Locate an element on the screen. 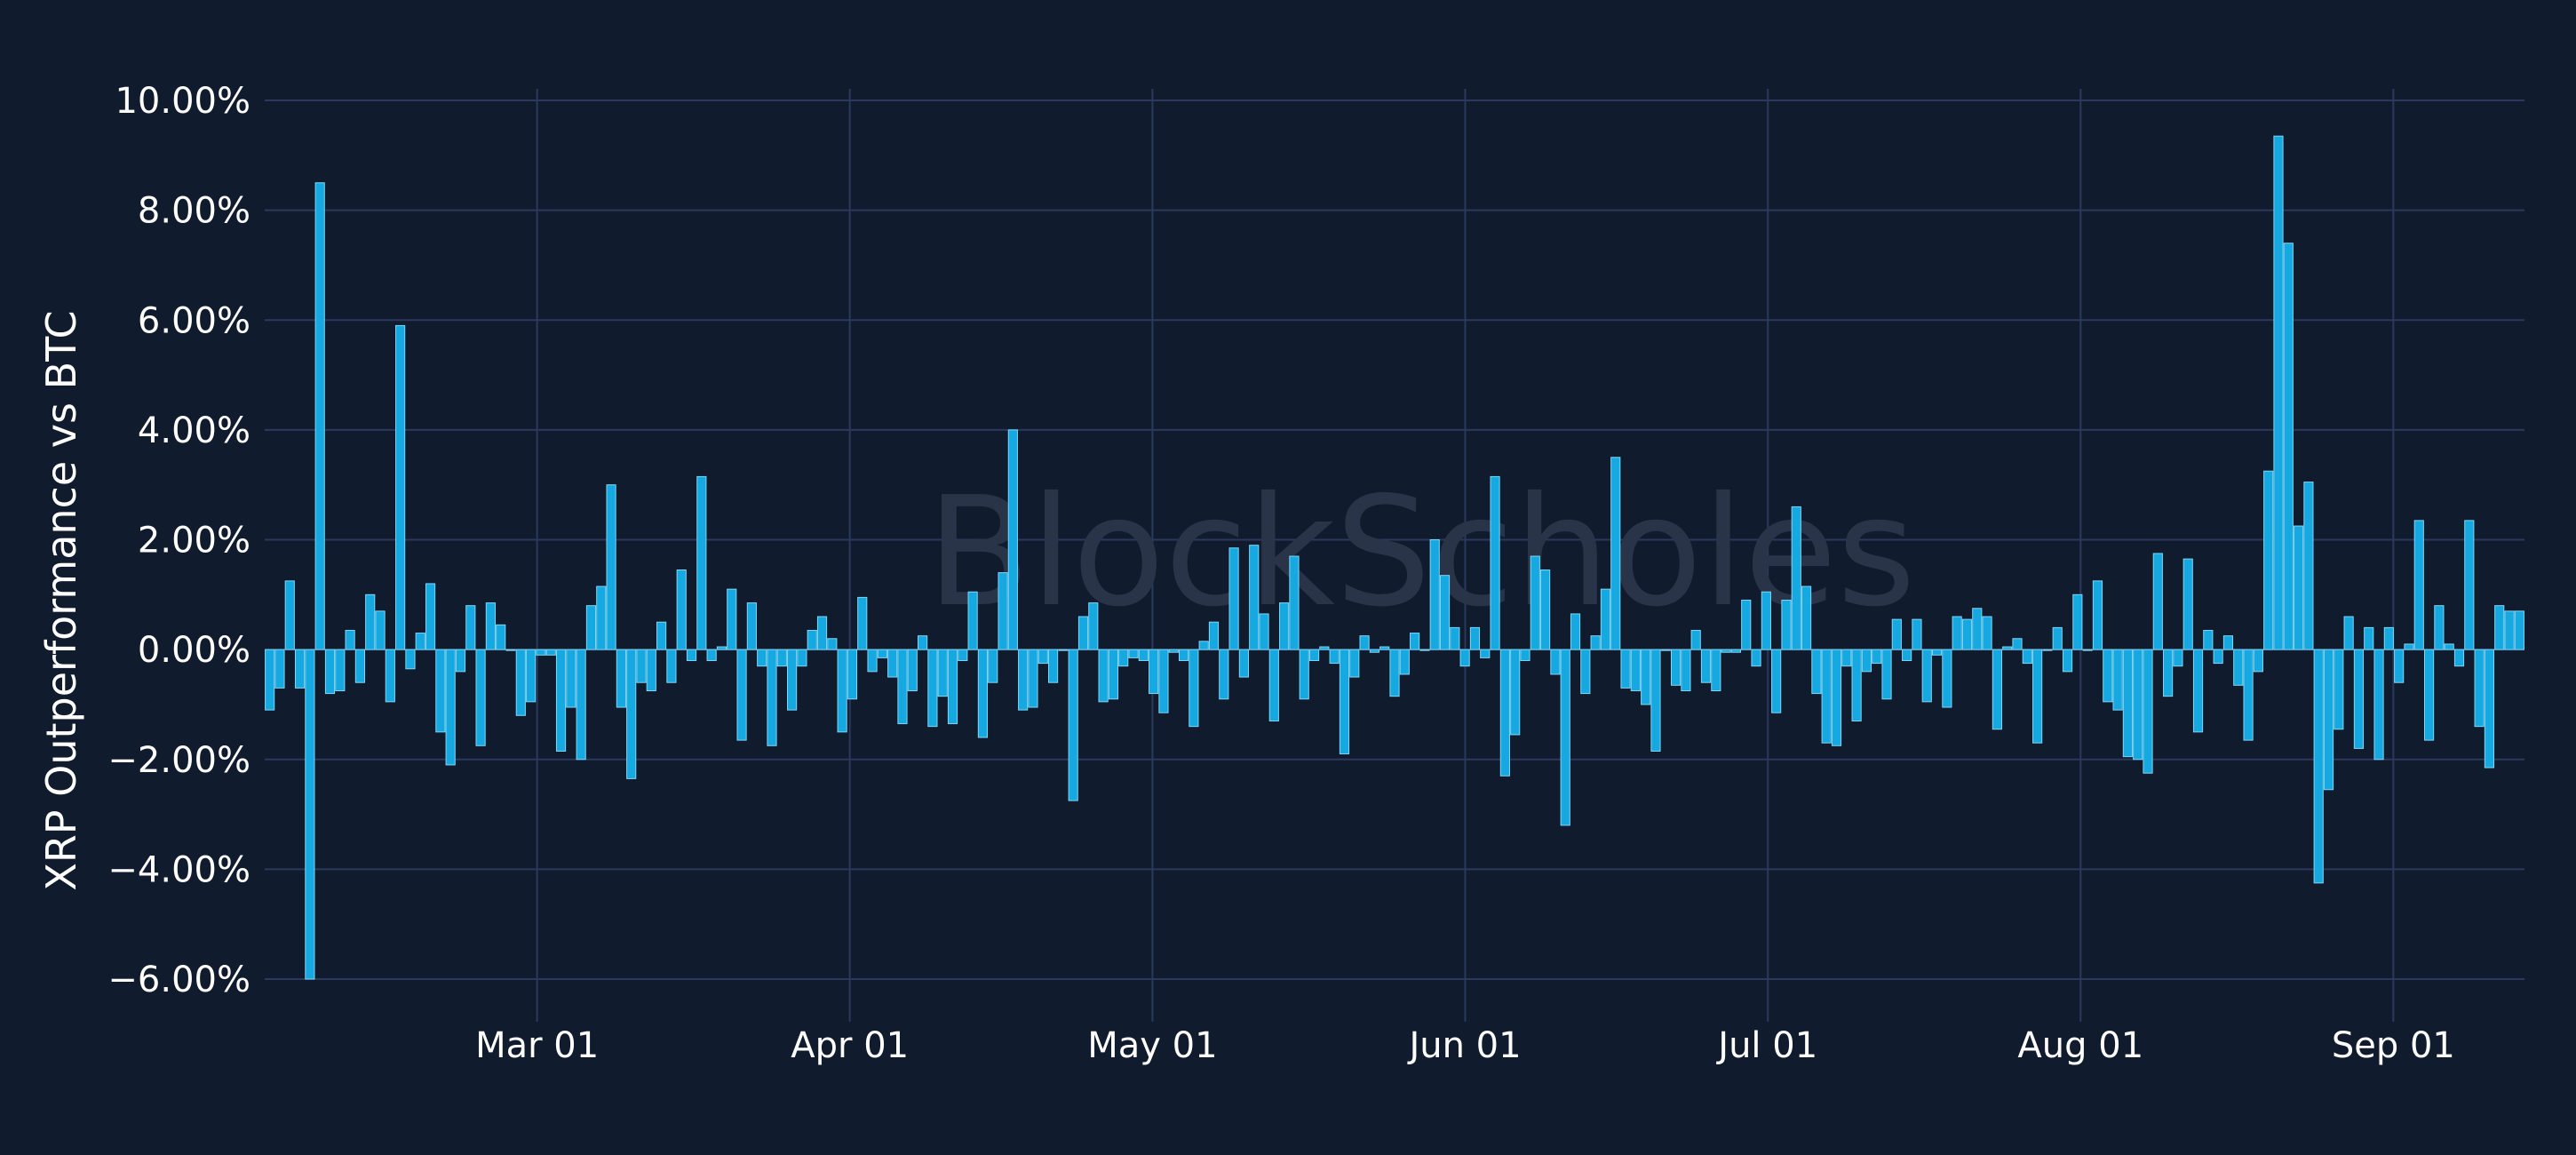 This screenshot has width=2576, height=1155. y-tick-label: −4.00% is located at coordinates (178, 869).